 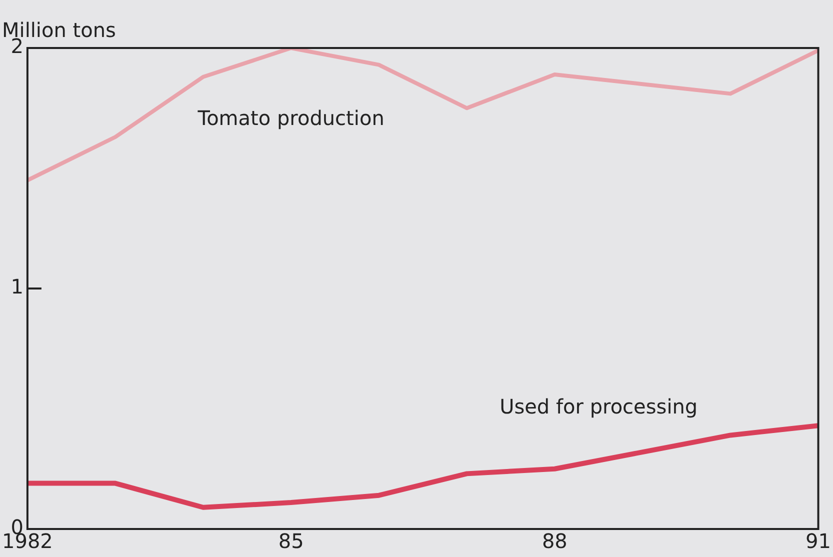 I want to click on x-tick-label: 85, so click(x=291, y=541).